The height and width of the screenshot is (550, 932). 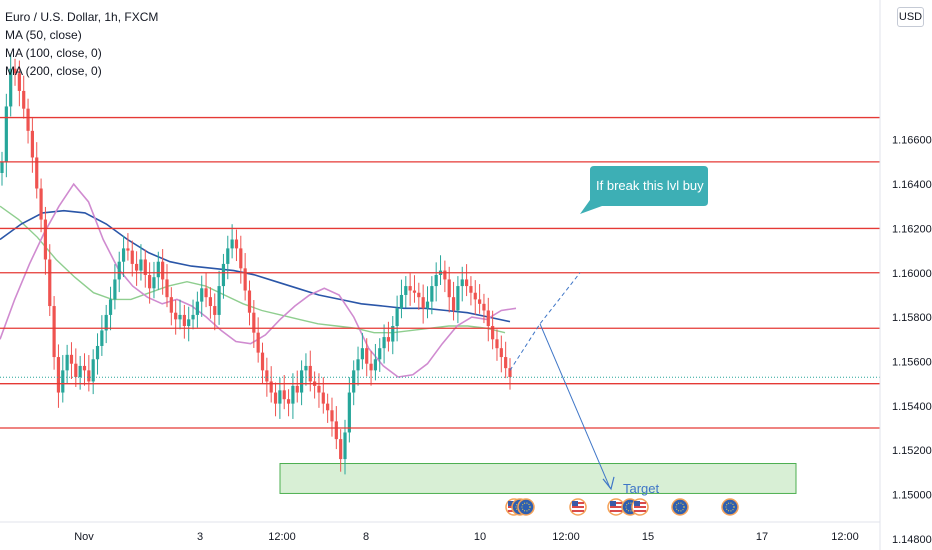 What do you see at coordinates (82, 17) in the screenshot?
I see `symbol-title: Euro / U.S. Dollar, 1h, FXCM` at bounding box center [82, 17].